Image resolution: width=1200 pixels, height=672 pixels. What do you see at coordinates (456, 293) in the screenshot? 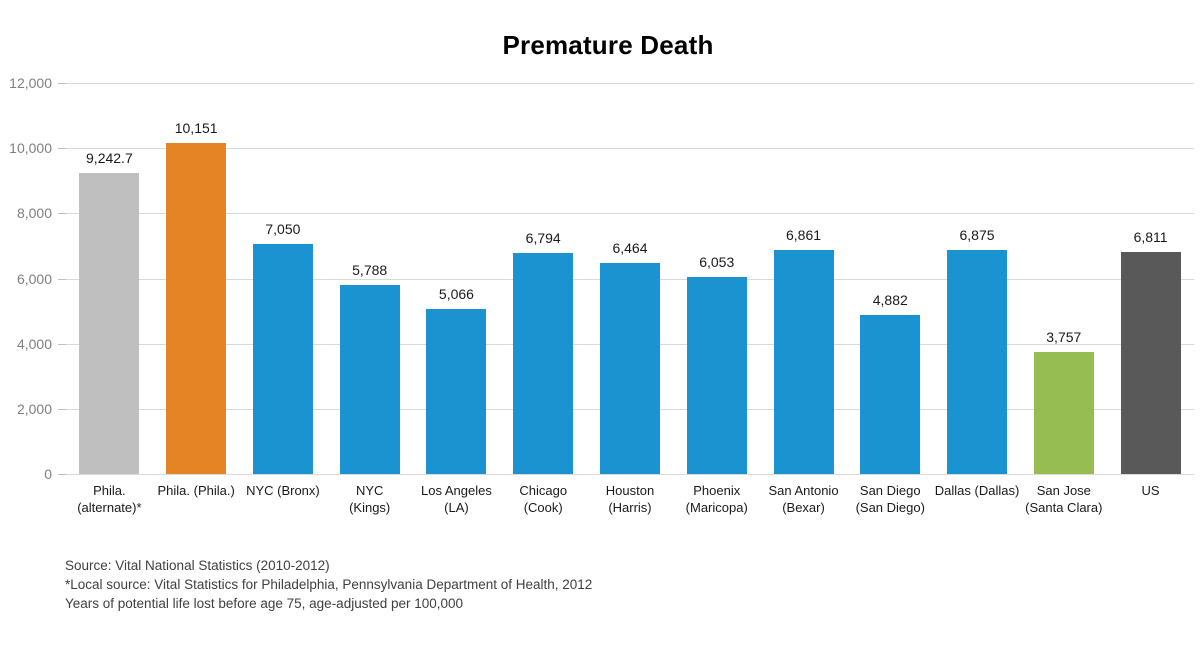
I see `bar-value-label: 5,066` at bounding box center [456, 293].